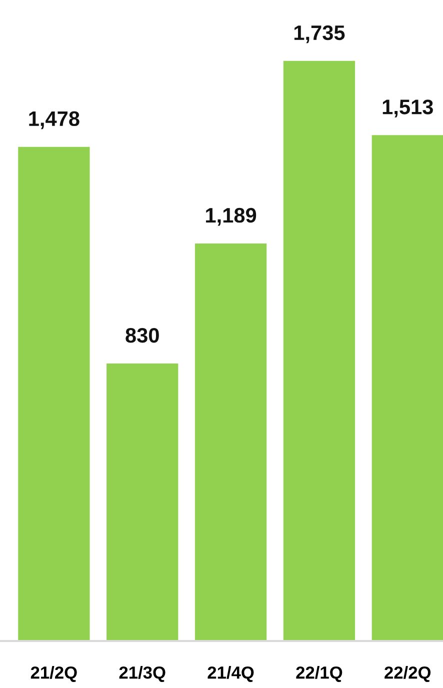 This screenshot has height=688, width=443. Describe the element at coordinates (407, 674) in the screenshot. I see `x-tick-label: 22/2Q` at that location.